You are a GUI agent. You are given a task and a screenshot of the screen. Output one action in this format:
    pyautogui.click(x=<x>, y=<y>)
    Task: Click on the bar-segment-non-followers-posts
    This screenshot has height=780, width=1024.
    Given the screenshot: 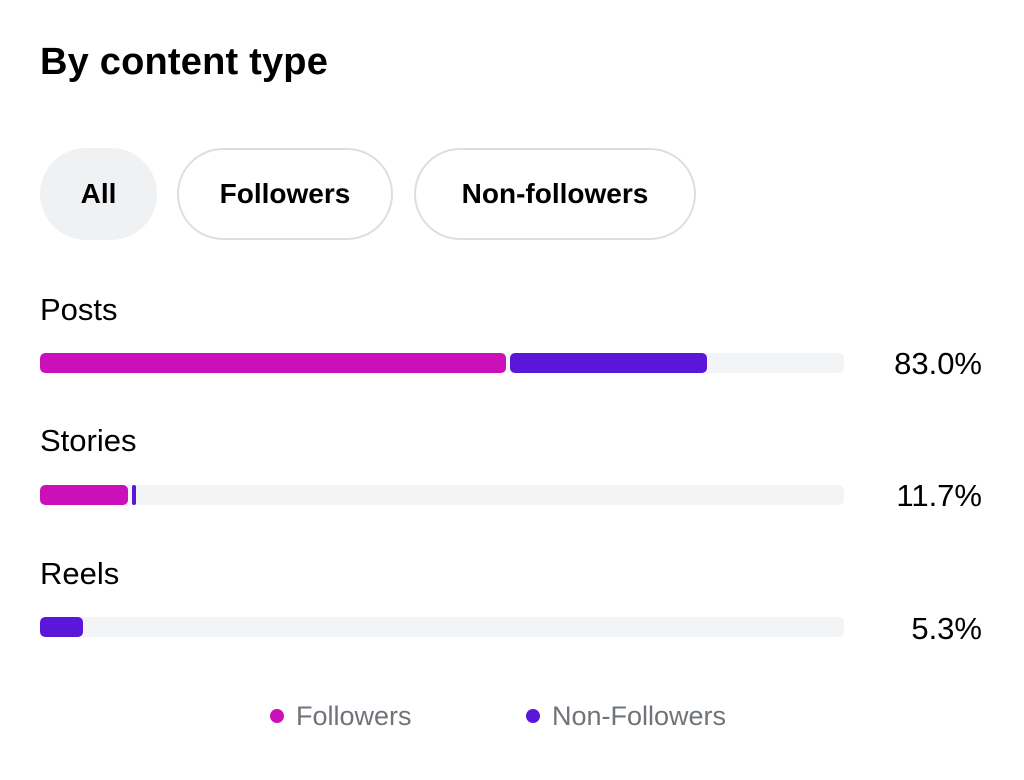 What is the action you would take?
    pyautogui.click(x=608, y=363)
    